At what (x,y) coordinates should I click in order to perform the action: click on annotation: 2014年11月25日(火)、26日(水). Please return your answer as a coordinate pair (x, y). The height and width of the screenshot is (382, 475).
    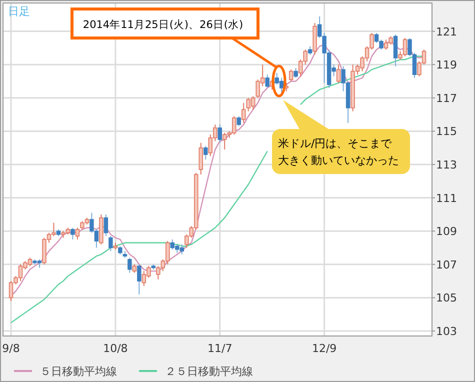
    Looking at the image, I should click on (163, 24).